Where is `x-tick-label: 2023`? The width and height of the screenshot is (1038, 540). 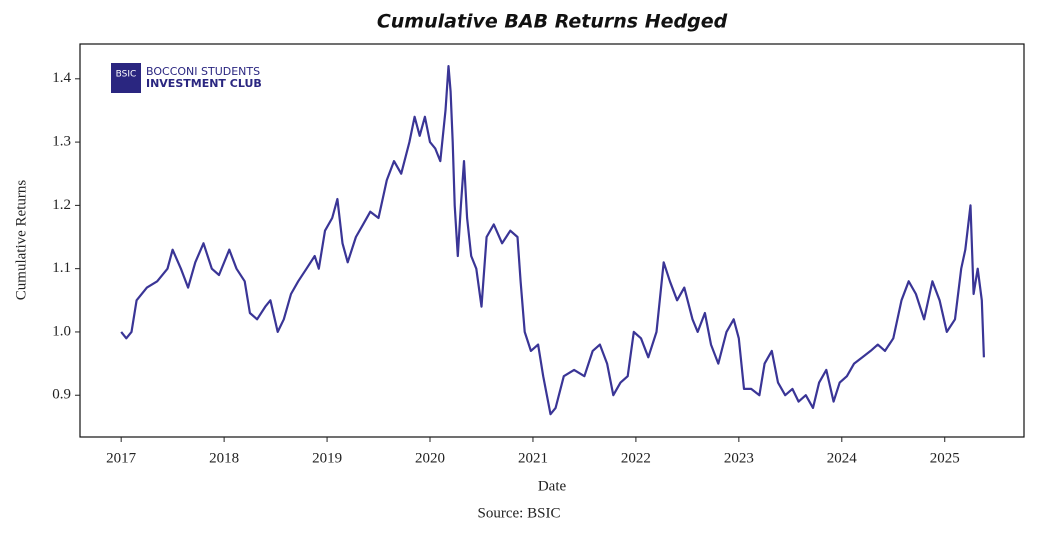 x-tick-label: 2023 is located at coordinates (739, 458).